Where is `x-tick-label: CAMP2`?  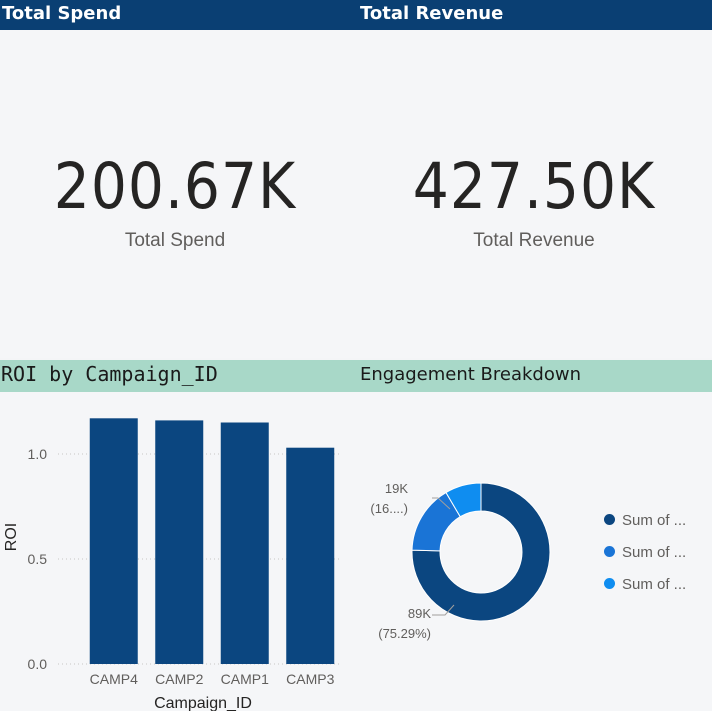 x-tick-label: CAMP2 is located at coordinates (179, 679).